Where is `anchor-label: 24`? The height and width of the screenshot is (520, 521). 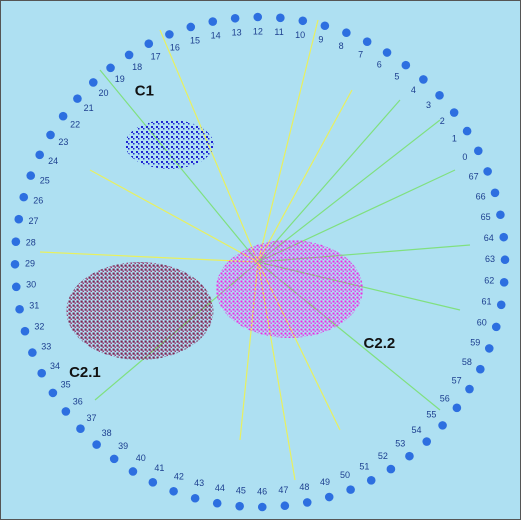
anchor-label: 24 is located at coordinates (53, 161).